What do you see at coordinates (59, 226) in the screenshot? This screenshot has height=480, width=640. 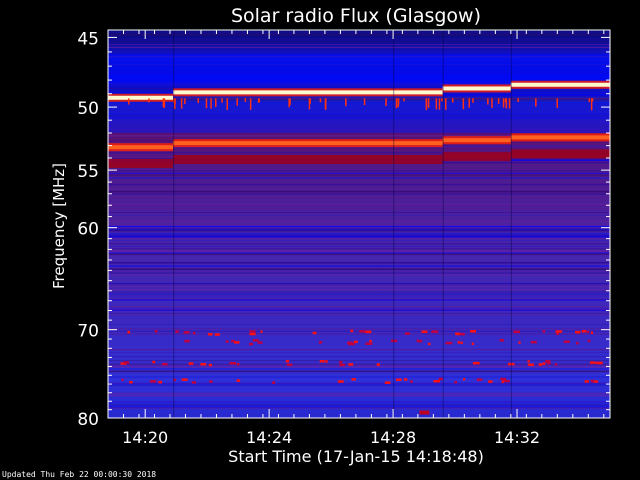 I see `y-axis-label: Frequency [MHz]` at bounding box center [59, 226].